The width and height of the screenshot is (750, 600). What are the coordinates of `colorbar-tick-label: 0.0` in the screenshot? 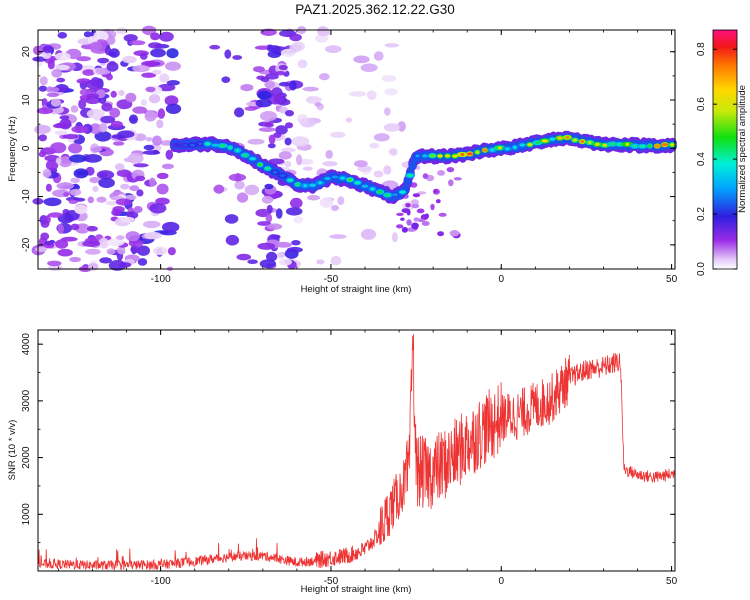 It's located at (701, 269).